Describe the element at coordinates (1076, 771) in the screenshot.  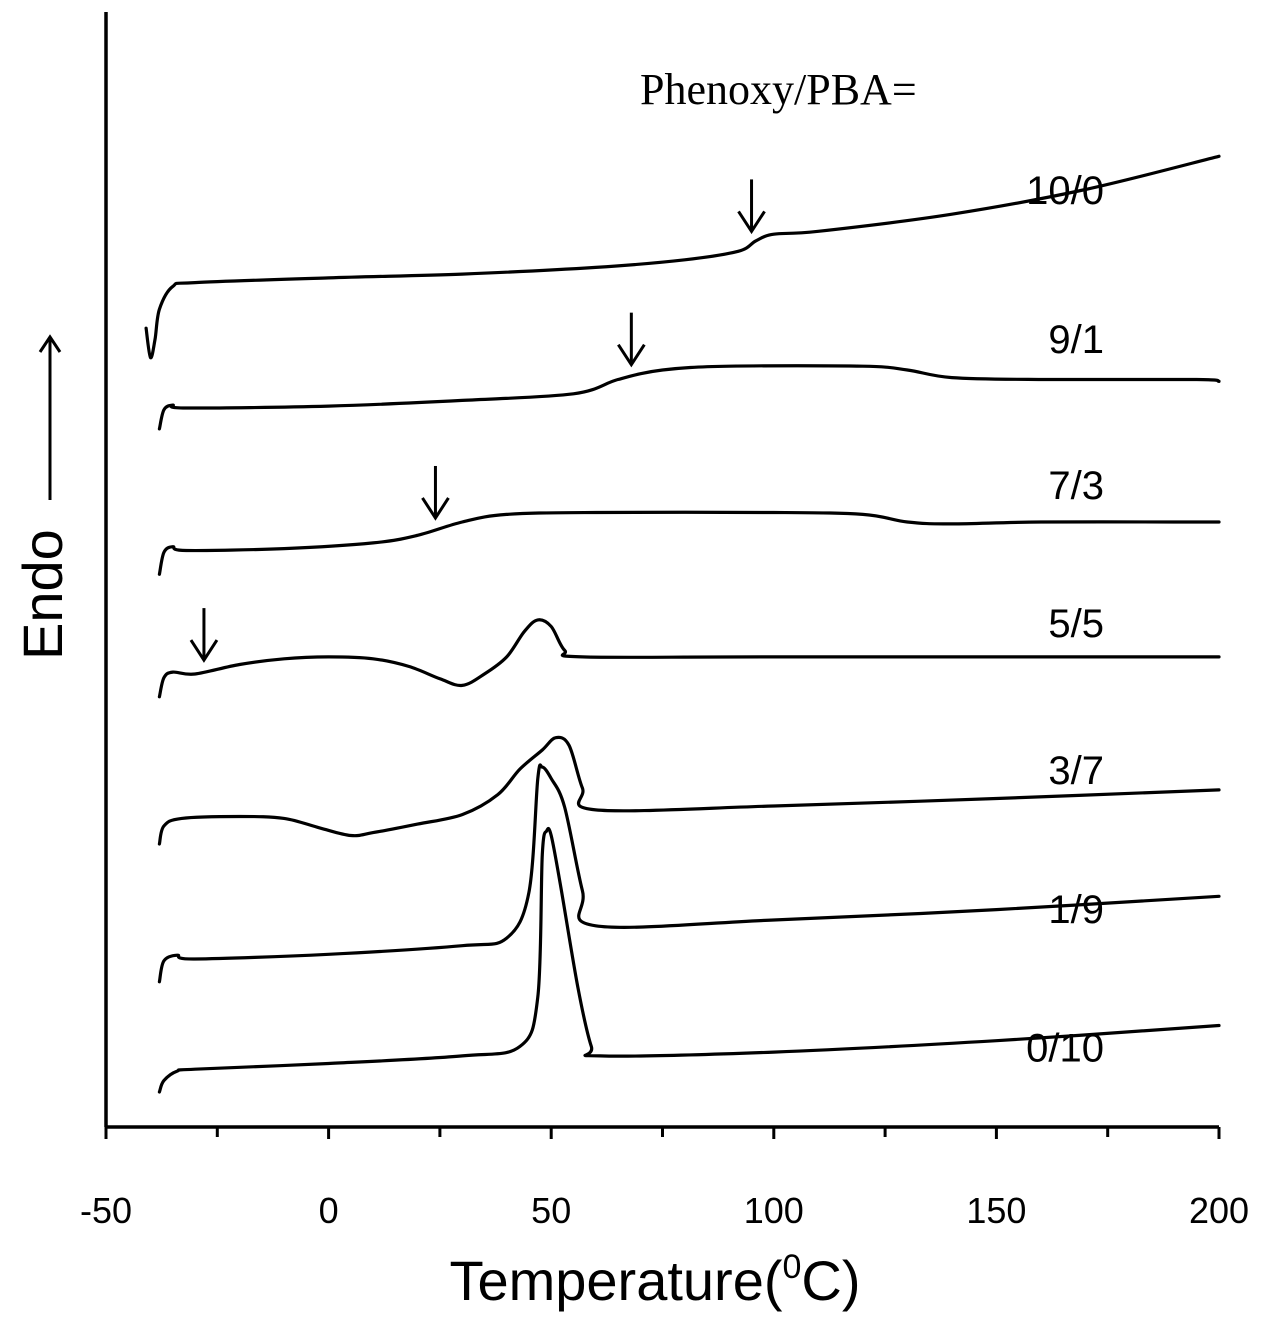
I see `series-label-3-7: 3/7` at that location.